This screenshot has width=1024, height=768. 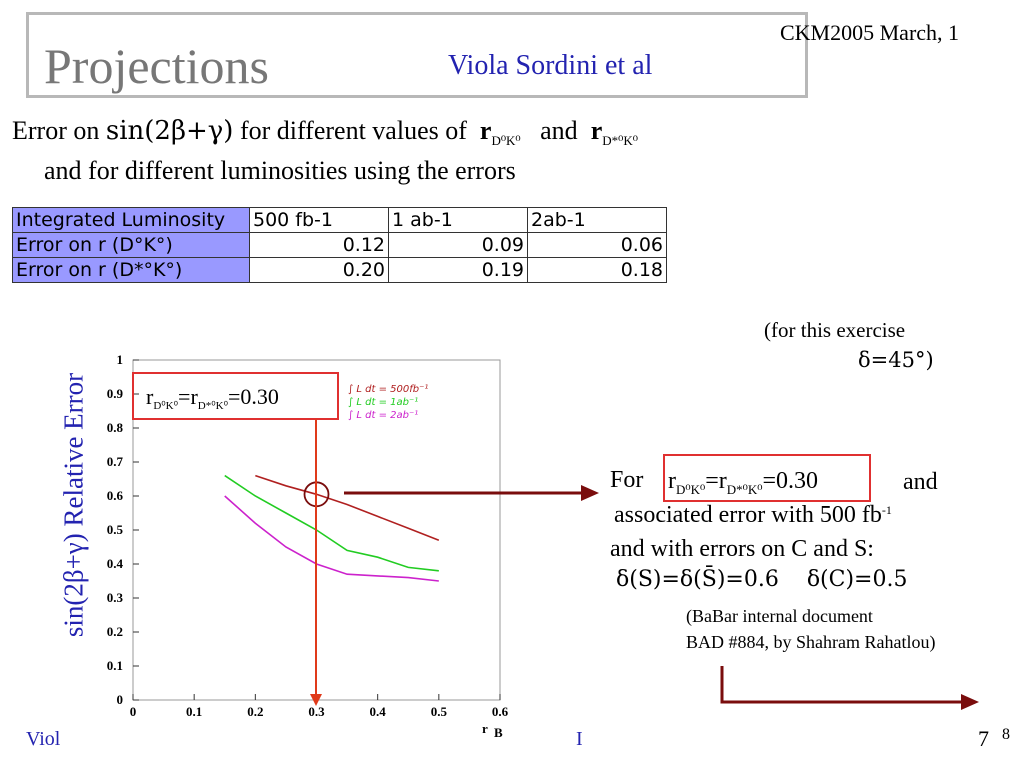 What do you see at coordinates (131, 270) in the screenshot?
I see `table-row-label: Error on r (D*°K°)` at bounding box center [131, 270].